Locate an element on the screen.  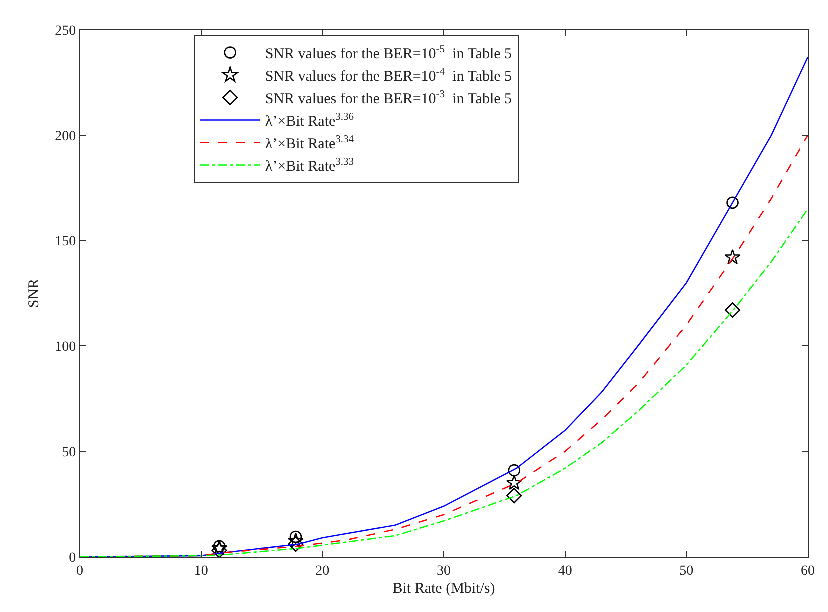
legend-label: λ’×Bit Rate$^{3.34}$ is located at coordinates (310, 143).